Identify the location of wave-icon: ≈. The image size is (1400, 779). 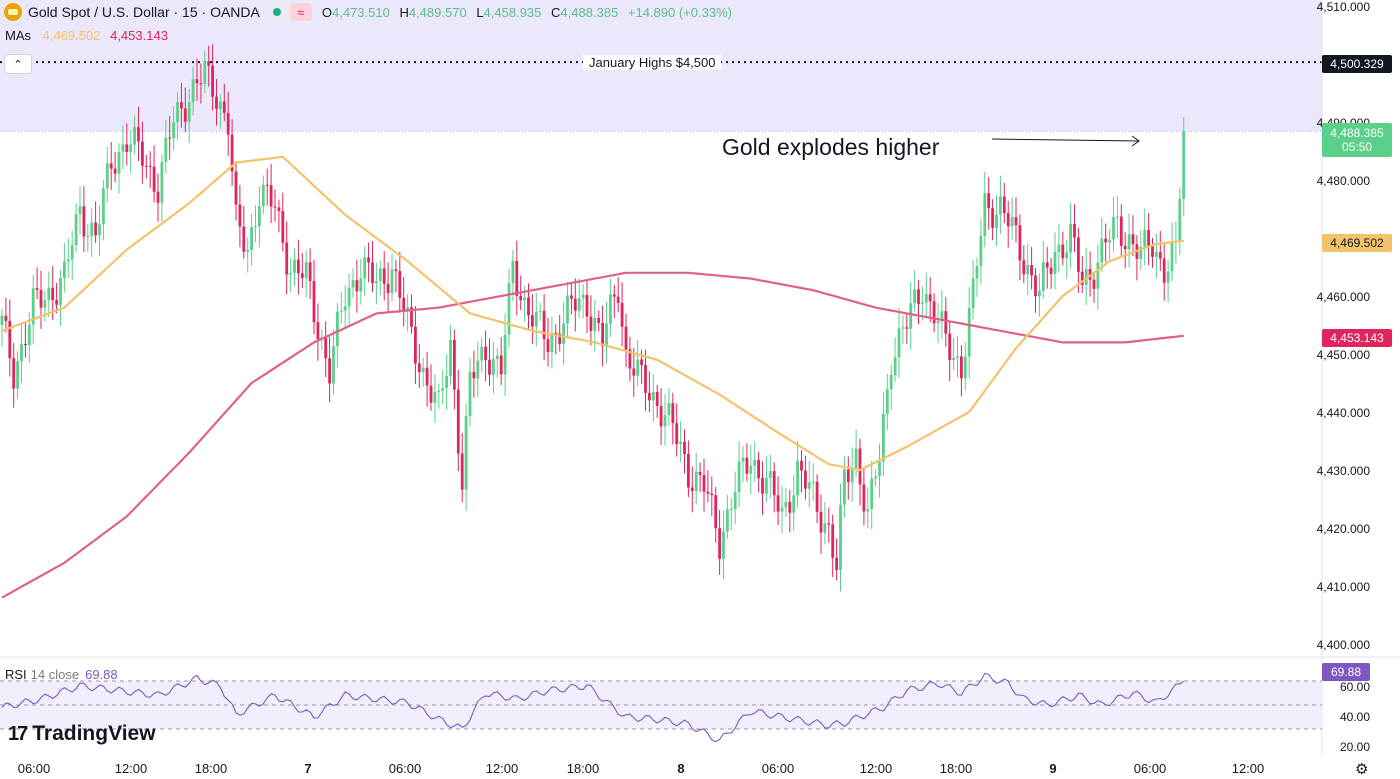
(300, 12).